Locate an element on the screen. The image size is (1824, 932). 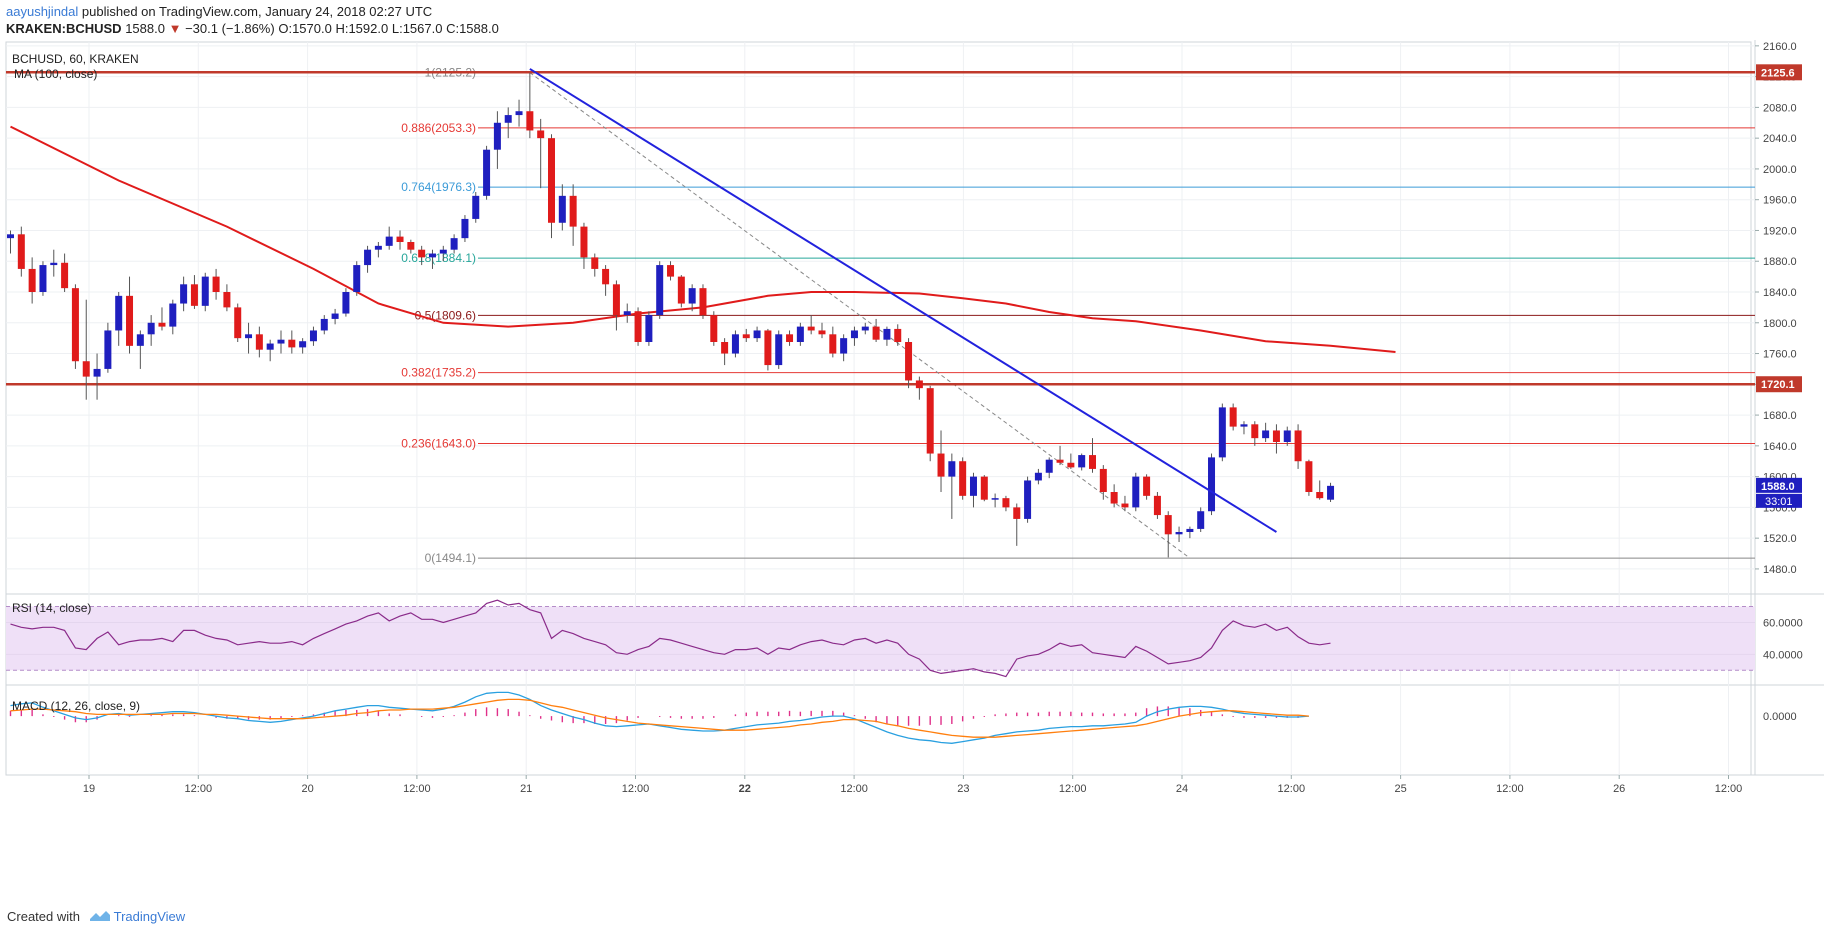
low-label: L: is located at coordinates (397, 28).